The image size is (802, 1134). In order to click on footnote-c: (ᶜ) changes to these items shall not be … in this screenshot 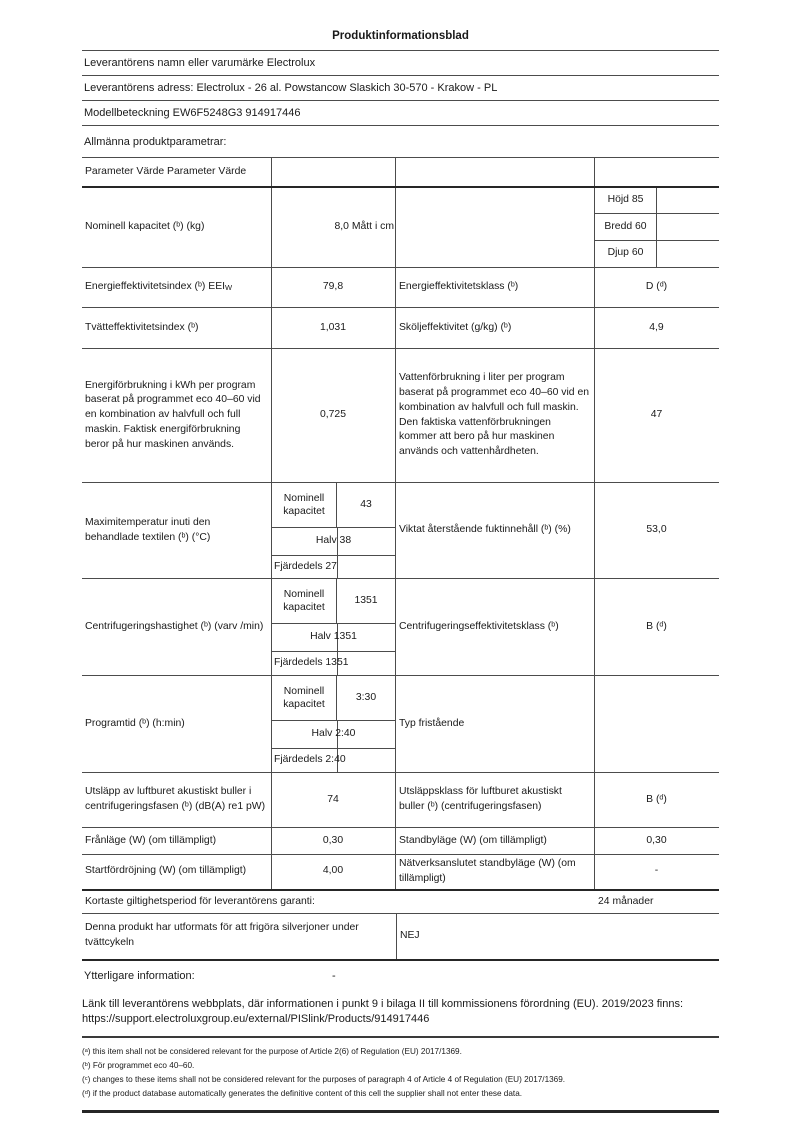, I will do `click(324, 1080)`.